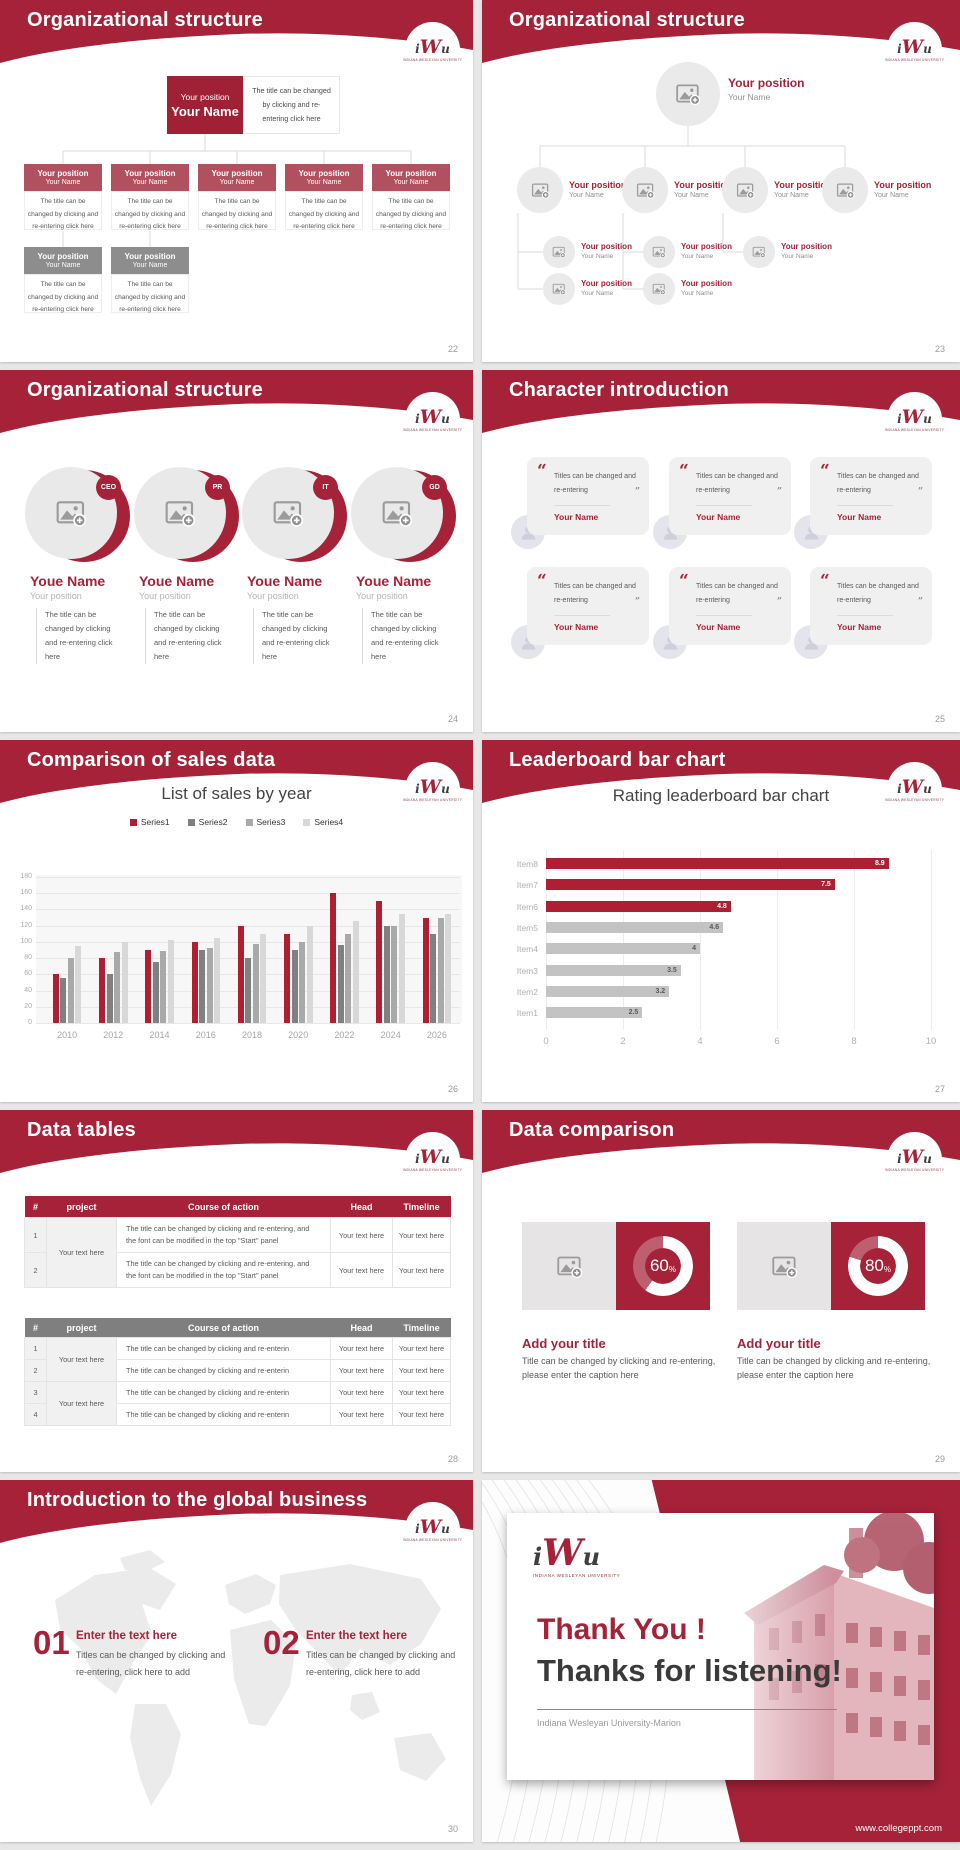 The image size is (960, 1850). I want to click on category-label: Item6, so click(527, 906).